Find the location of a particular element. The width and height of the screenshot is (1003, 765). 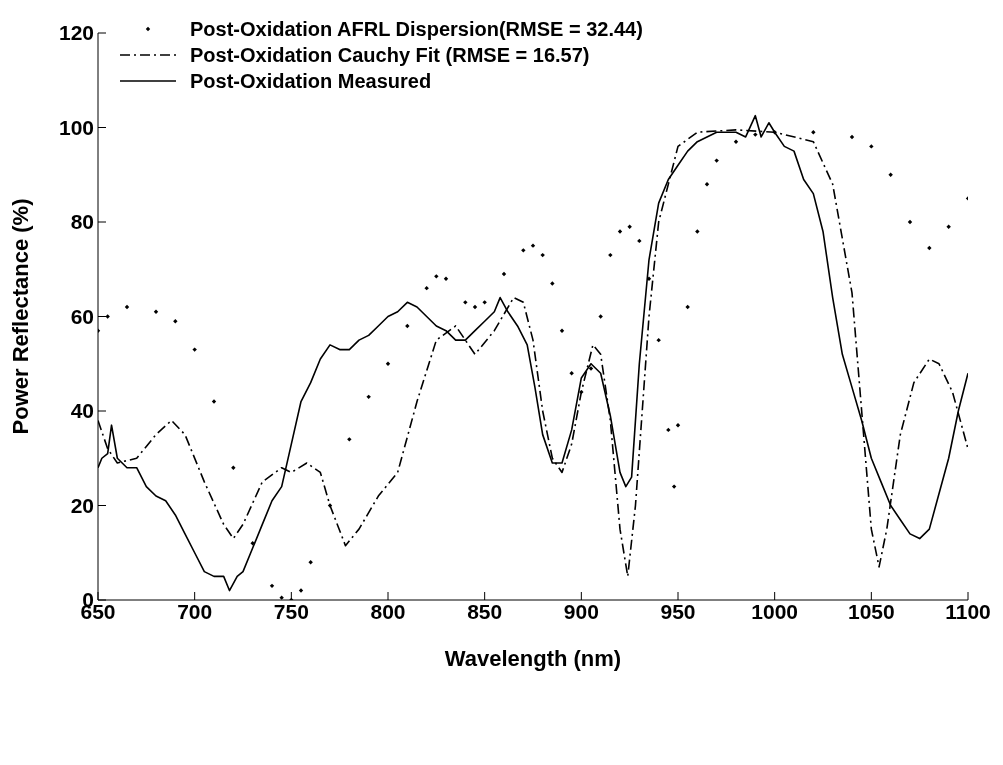

y-tick-label: 20 is located at coordinates (82, 505).